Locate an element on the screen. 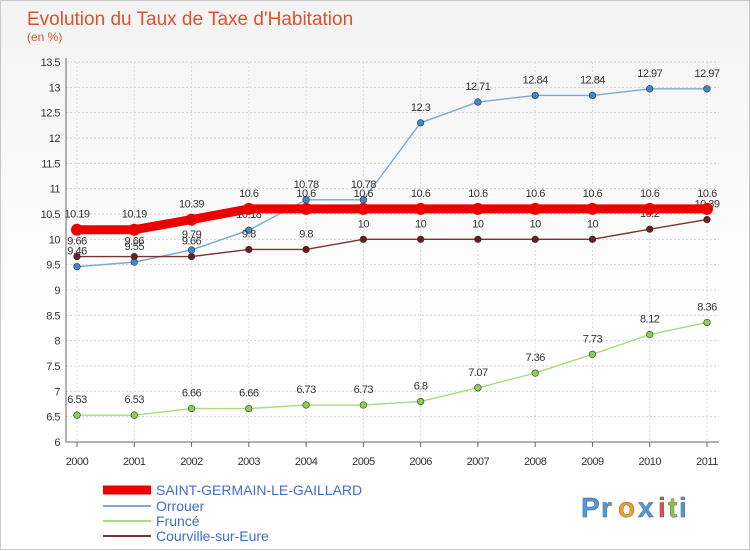 This screenshot has width=750, height=551. x-tick-label: 2003 is located at coordinates (249, 462).